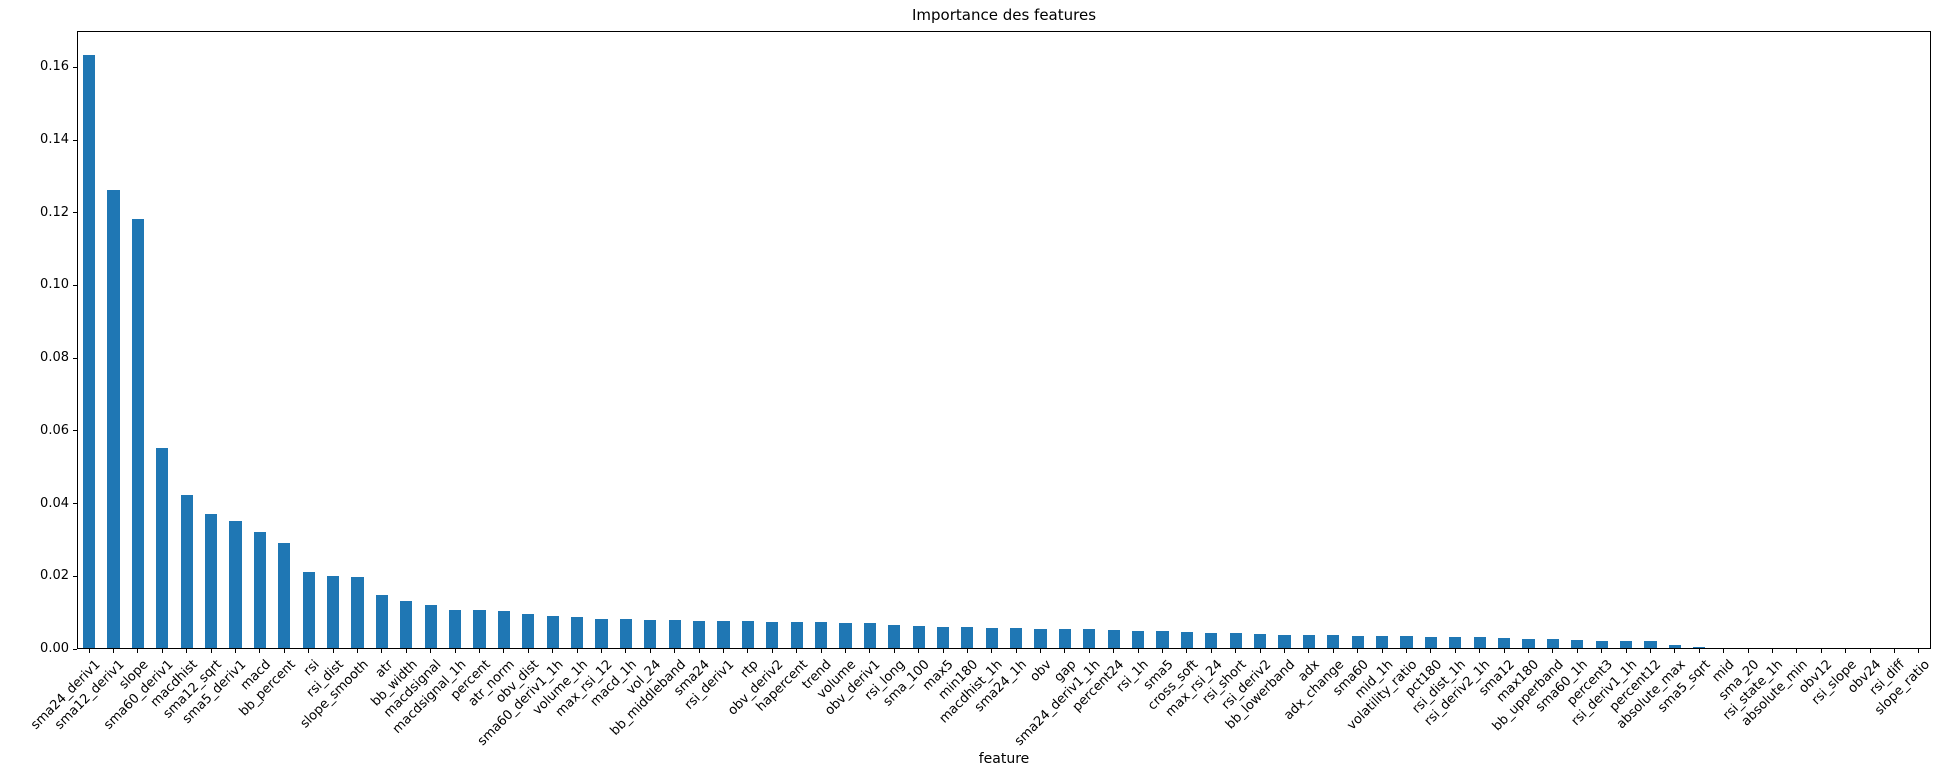 This screenshot has width=1946, height=784. Describe the element at coordinates (54, 358) in the screenshot. I see `y-tick-label: 0.08` at that location.